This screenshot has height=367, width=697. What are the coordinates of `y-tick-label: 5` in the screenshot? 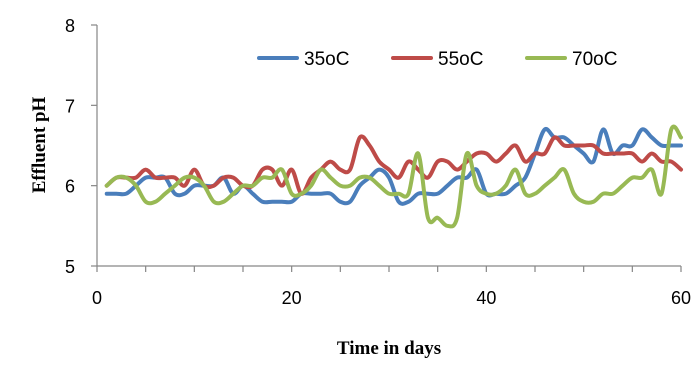 It's located at (70, 267).